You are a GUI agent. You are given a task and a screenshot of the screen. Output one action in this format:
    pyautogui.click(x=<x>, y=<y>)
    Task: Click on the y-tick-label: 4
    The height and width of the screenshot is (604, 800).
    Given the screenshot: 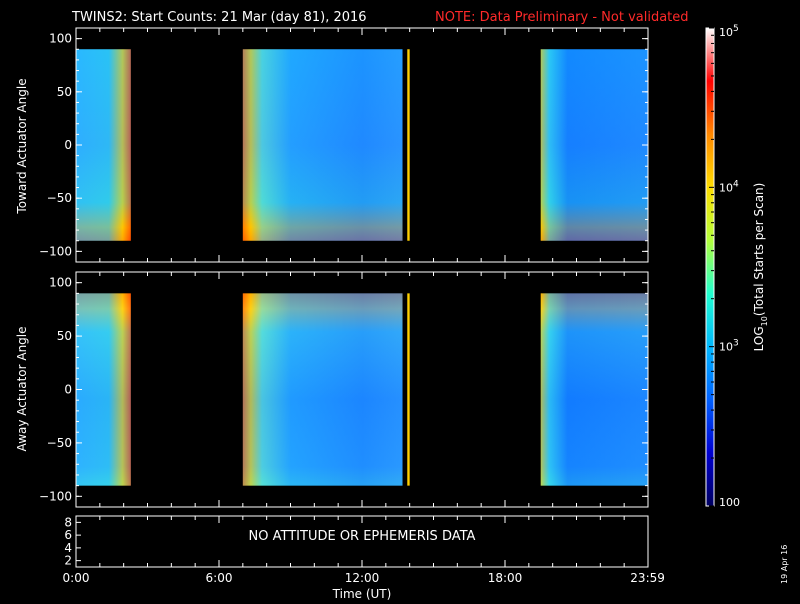 What is the action you would take?
    pyautogui.click(x=68, y=548)
    